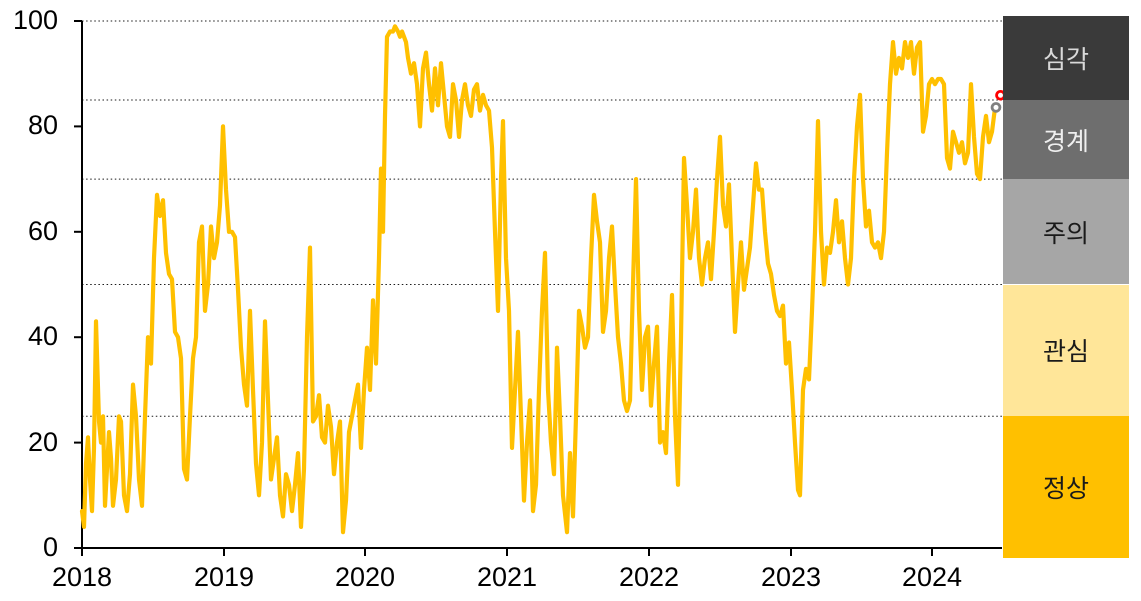  Describe the element at coordinates (42, 441) in the screenshot. I see `y-axis-tick-label: 20` at that location.